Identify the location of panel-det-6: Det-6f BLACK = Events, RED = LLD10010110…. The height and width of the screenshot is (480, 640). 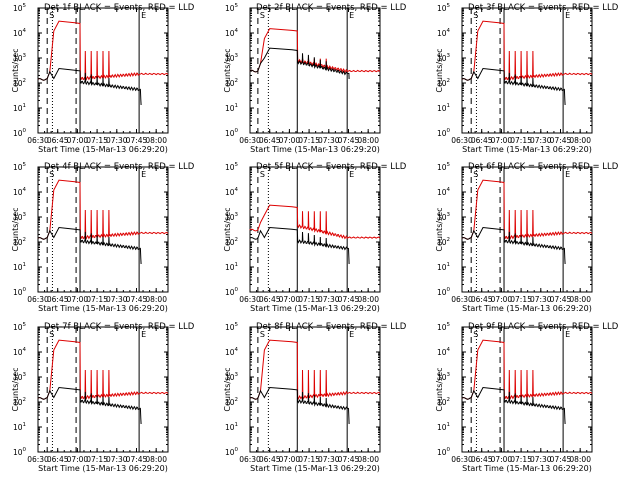
(527, 237).